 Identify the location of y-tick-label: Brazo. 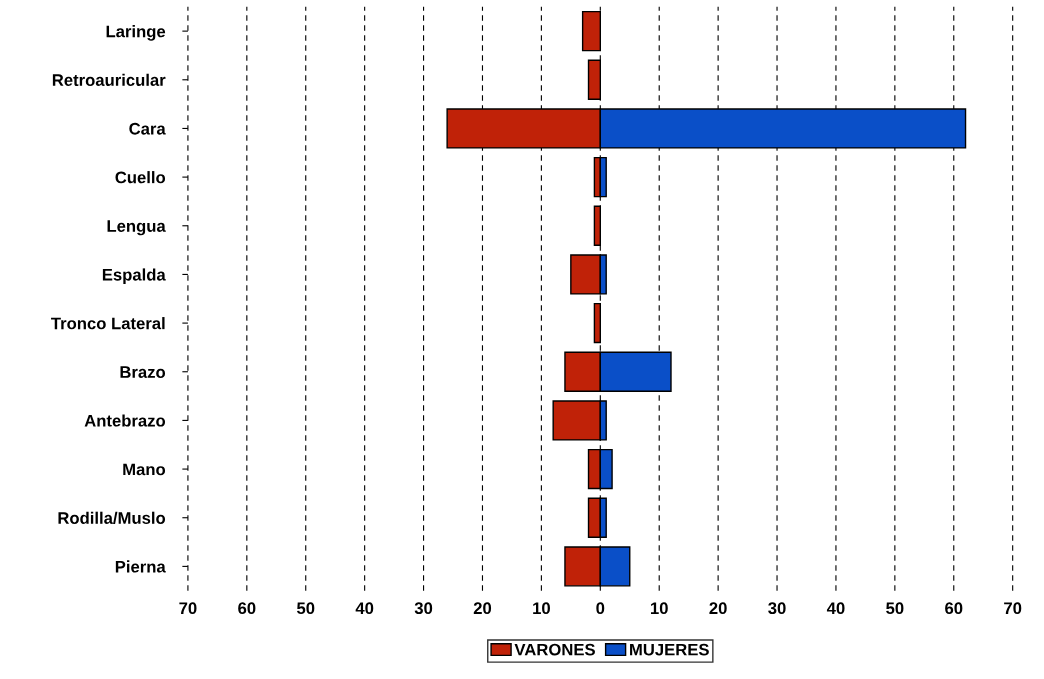
(143, 372).